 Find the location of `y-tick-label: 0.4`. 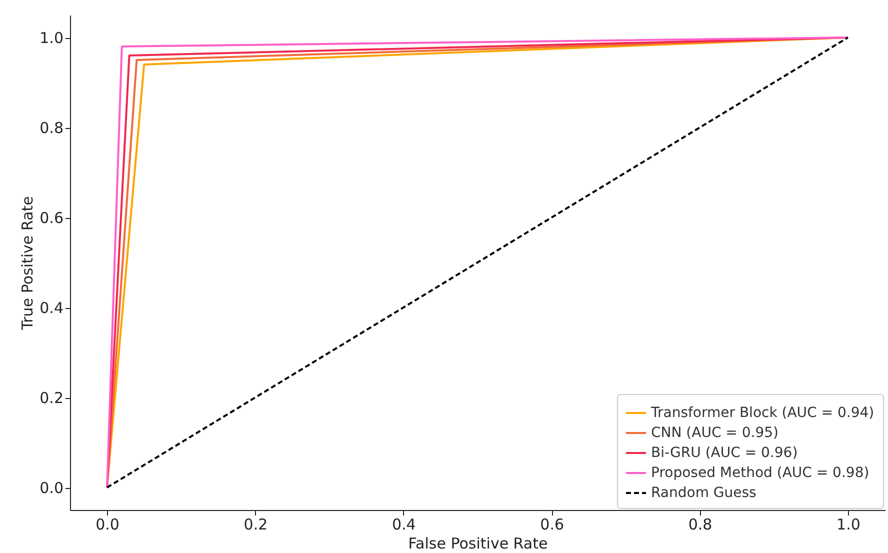

y-tick-label: 0.4 is located at coordinates (52, 308).